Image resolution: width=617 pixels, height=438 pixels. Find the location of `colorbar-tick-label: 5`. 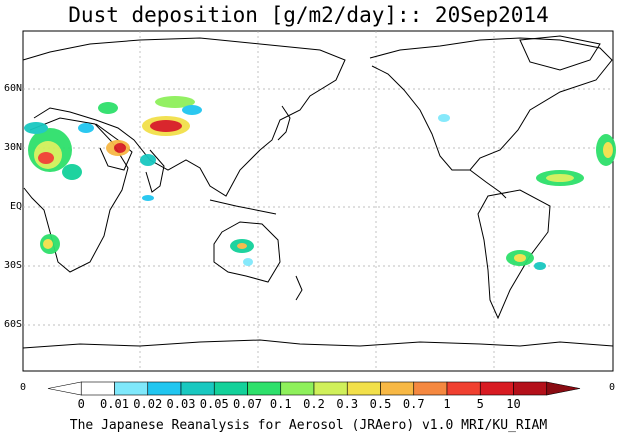

colorbar-tick-label: 5 is located at coordinates (480, 404).